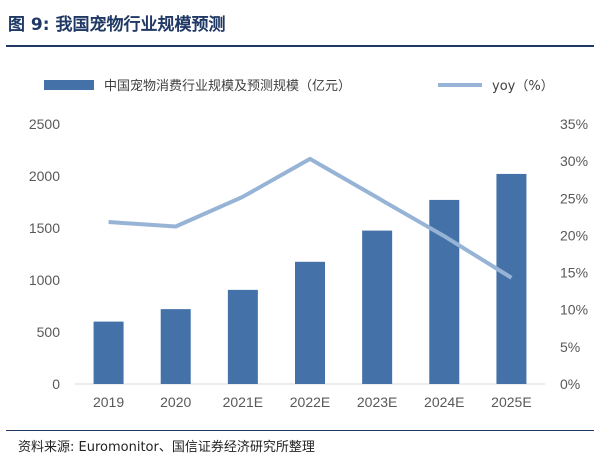 This screenshot has height=457, width=600. What do you see at coordinates (44, 228) in the screenshot?
I see `left-axis-tick-label: 1500` at bounding box center [44, 228].